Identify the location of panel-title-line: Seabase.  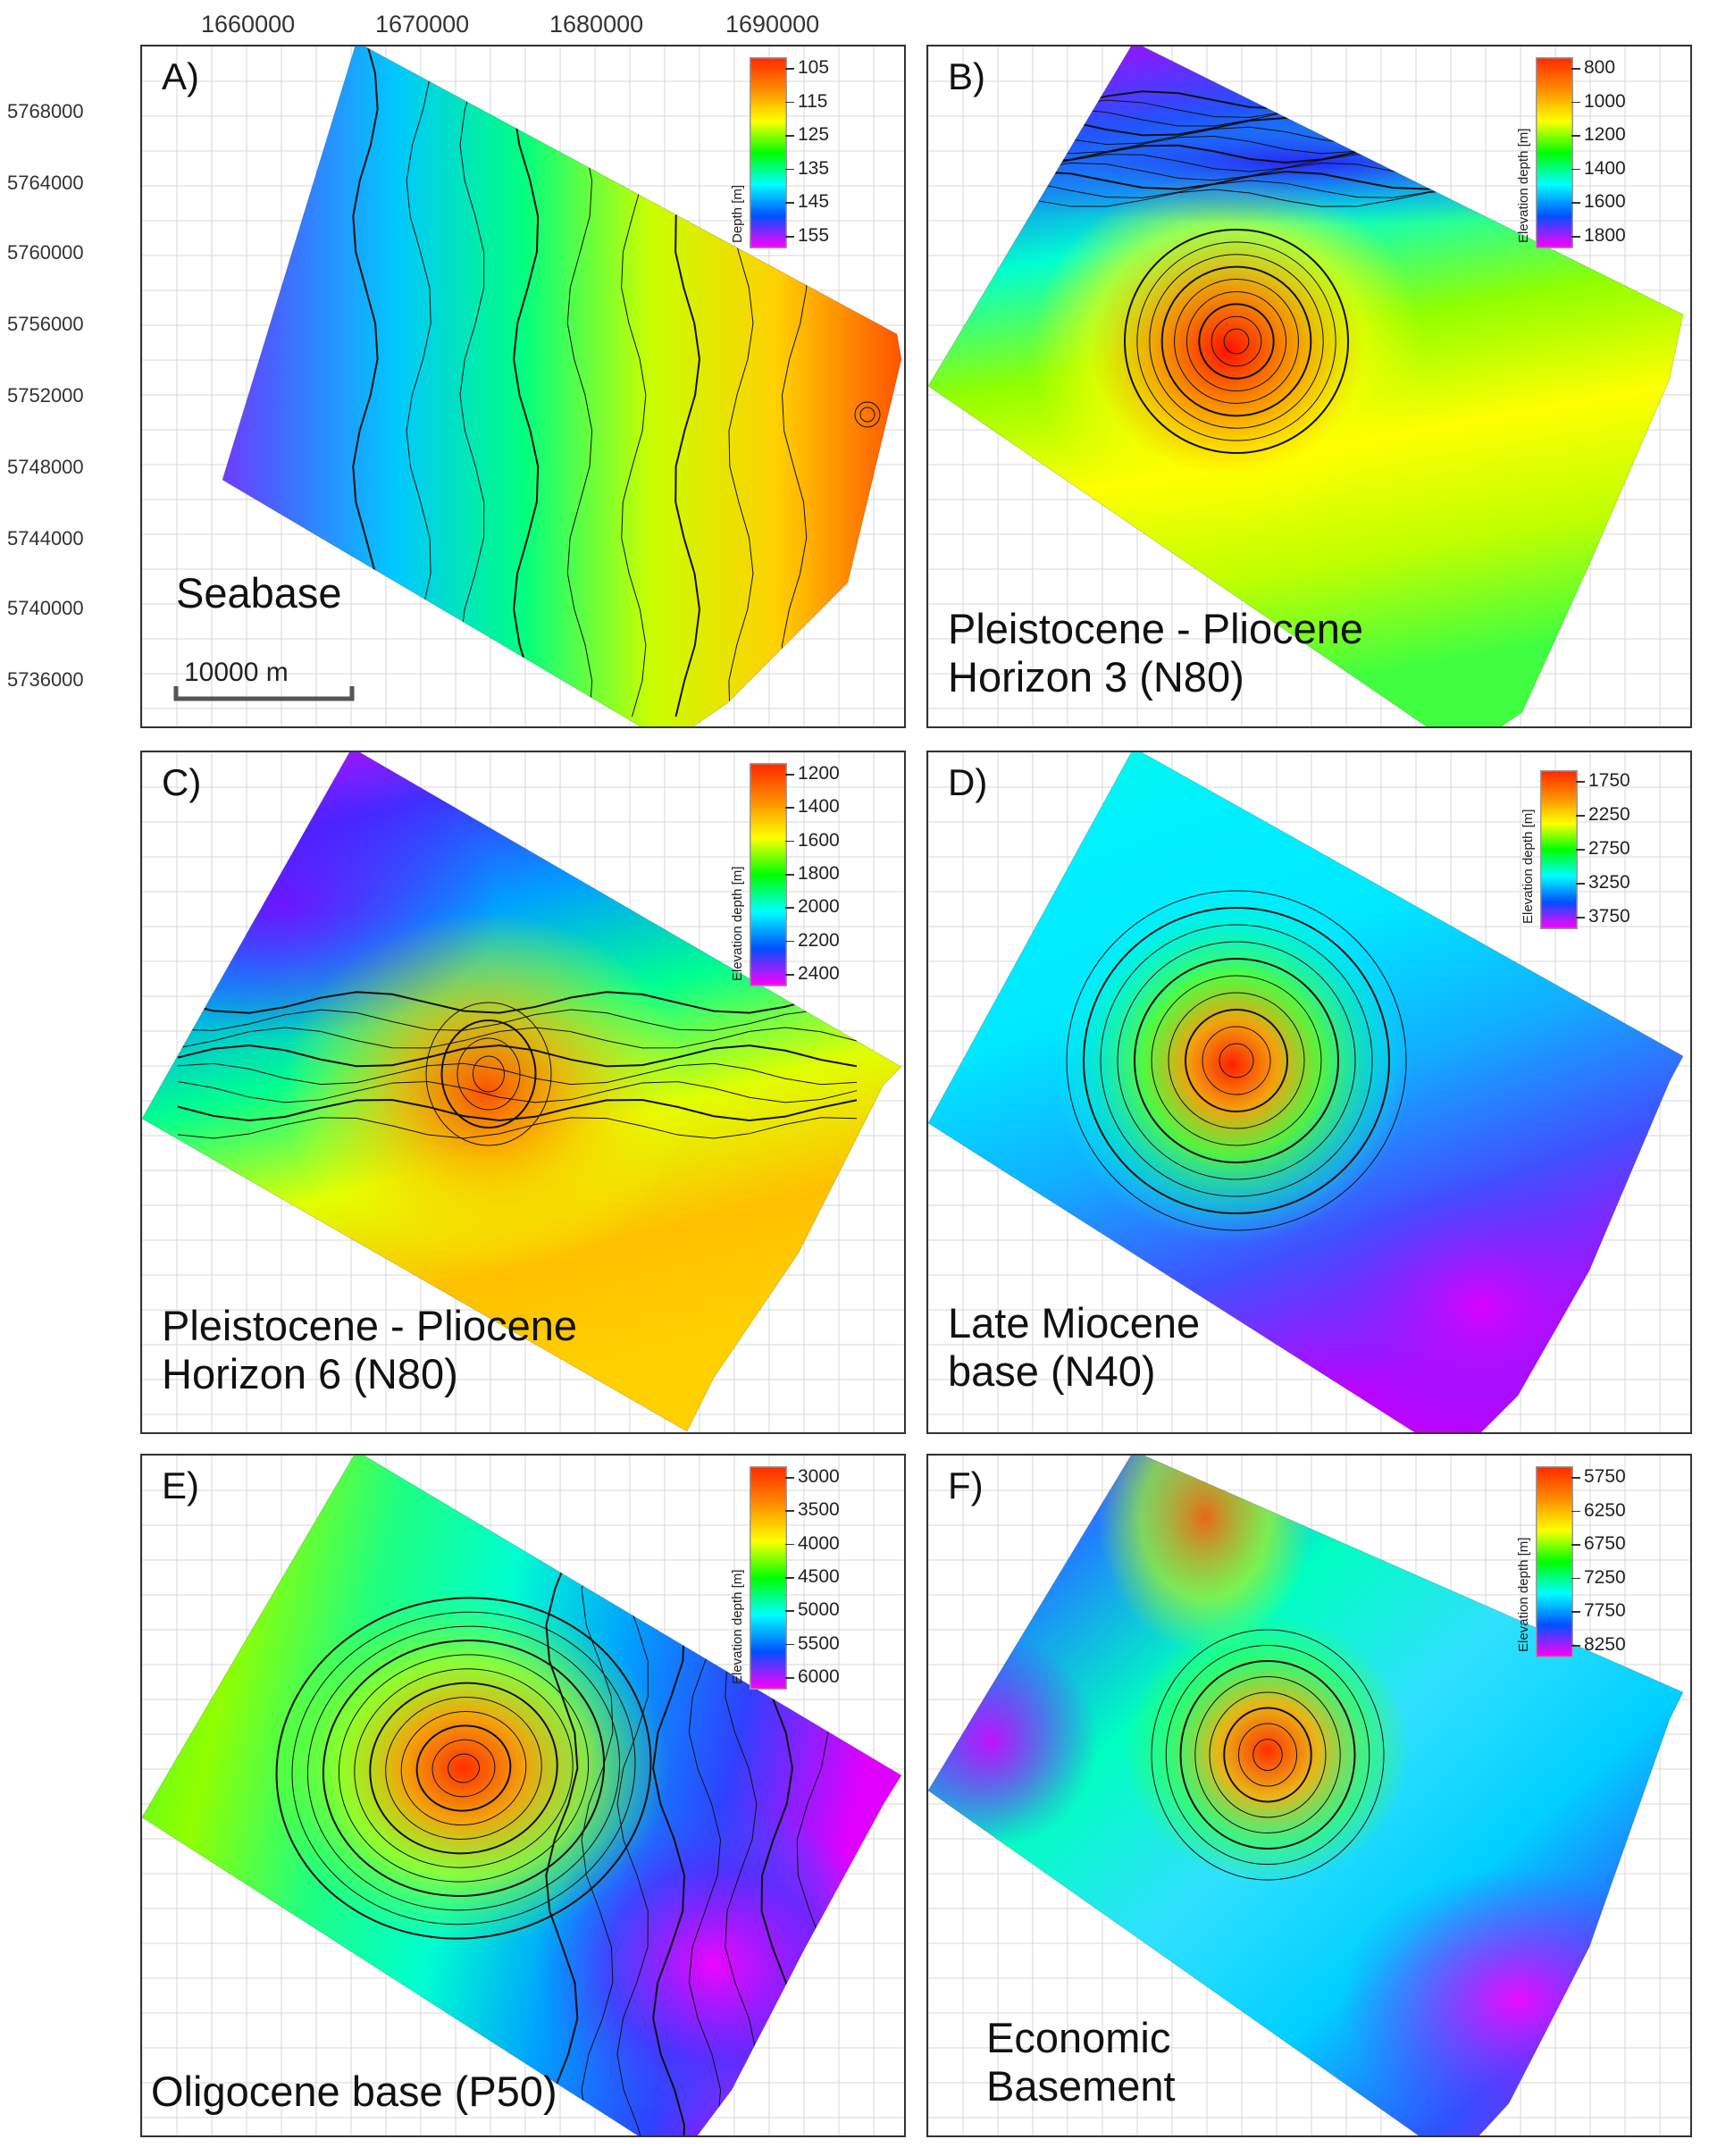
(259, 593).